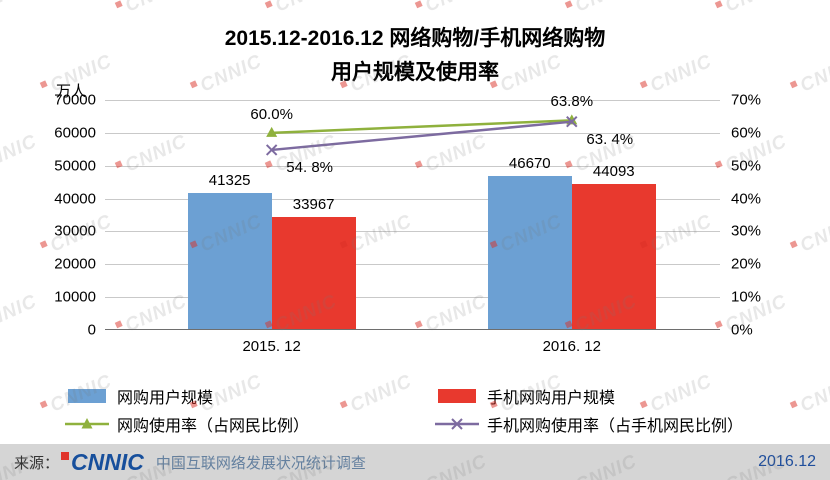  I want to click on cnnic-logo-red-square-icon, so click(65, 455).